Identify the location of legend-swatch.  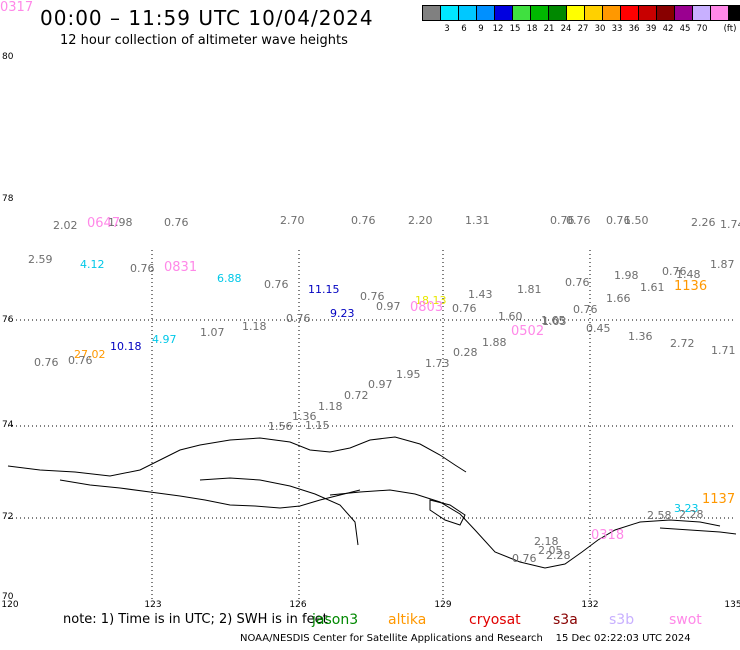
(734, 13).